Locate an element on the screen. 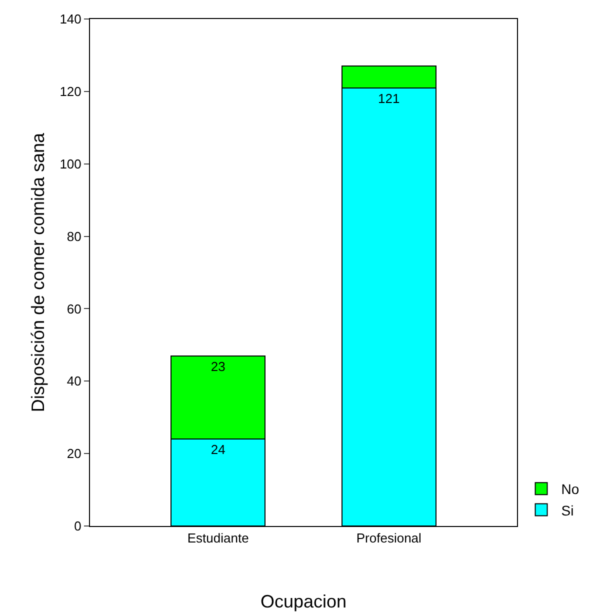 The height and width of the screenshot is (616, 600). y-tick-label: 80 is located at coordinates (74, 236).